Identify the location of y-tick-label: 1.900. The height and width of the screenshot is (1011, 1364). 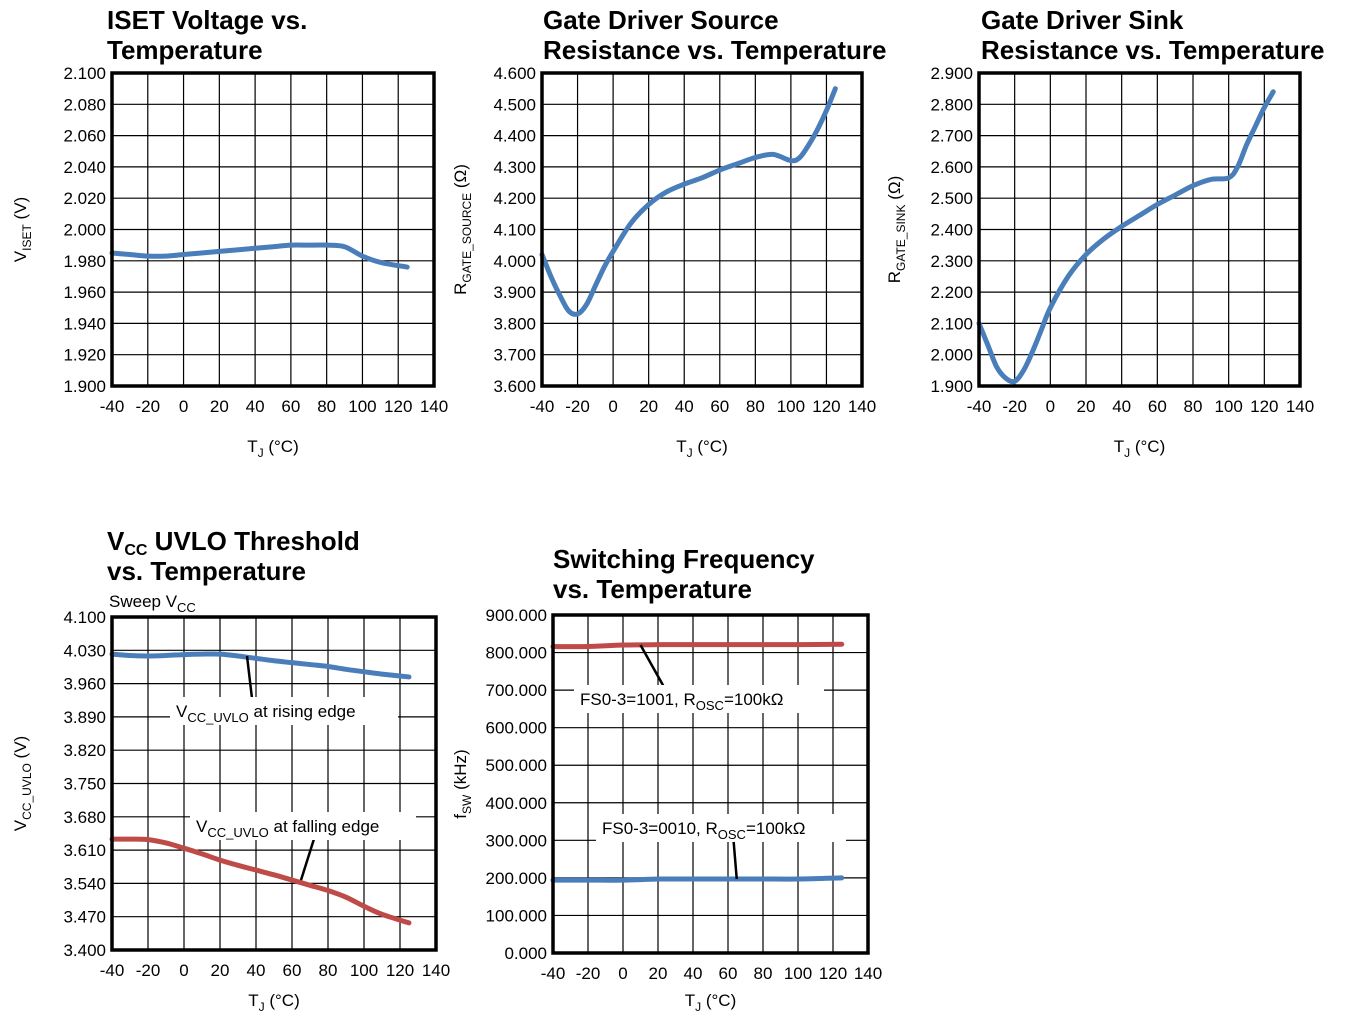
(951, 386).